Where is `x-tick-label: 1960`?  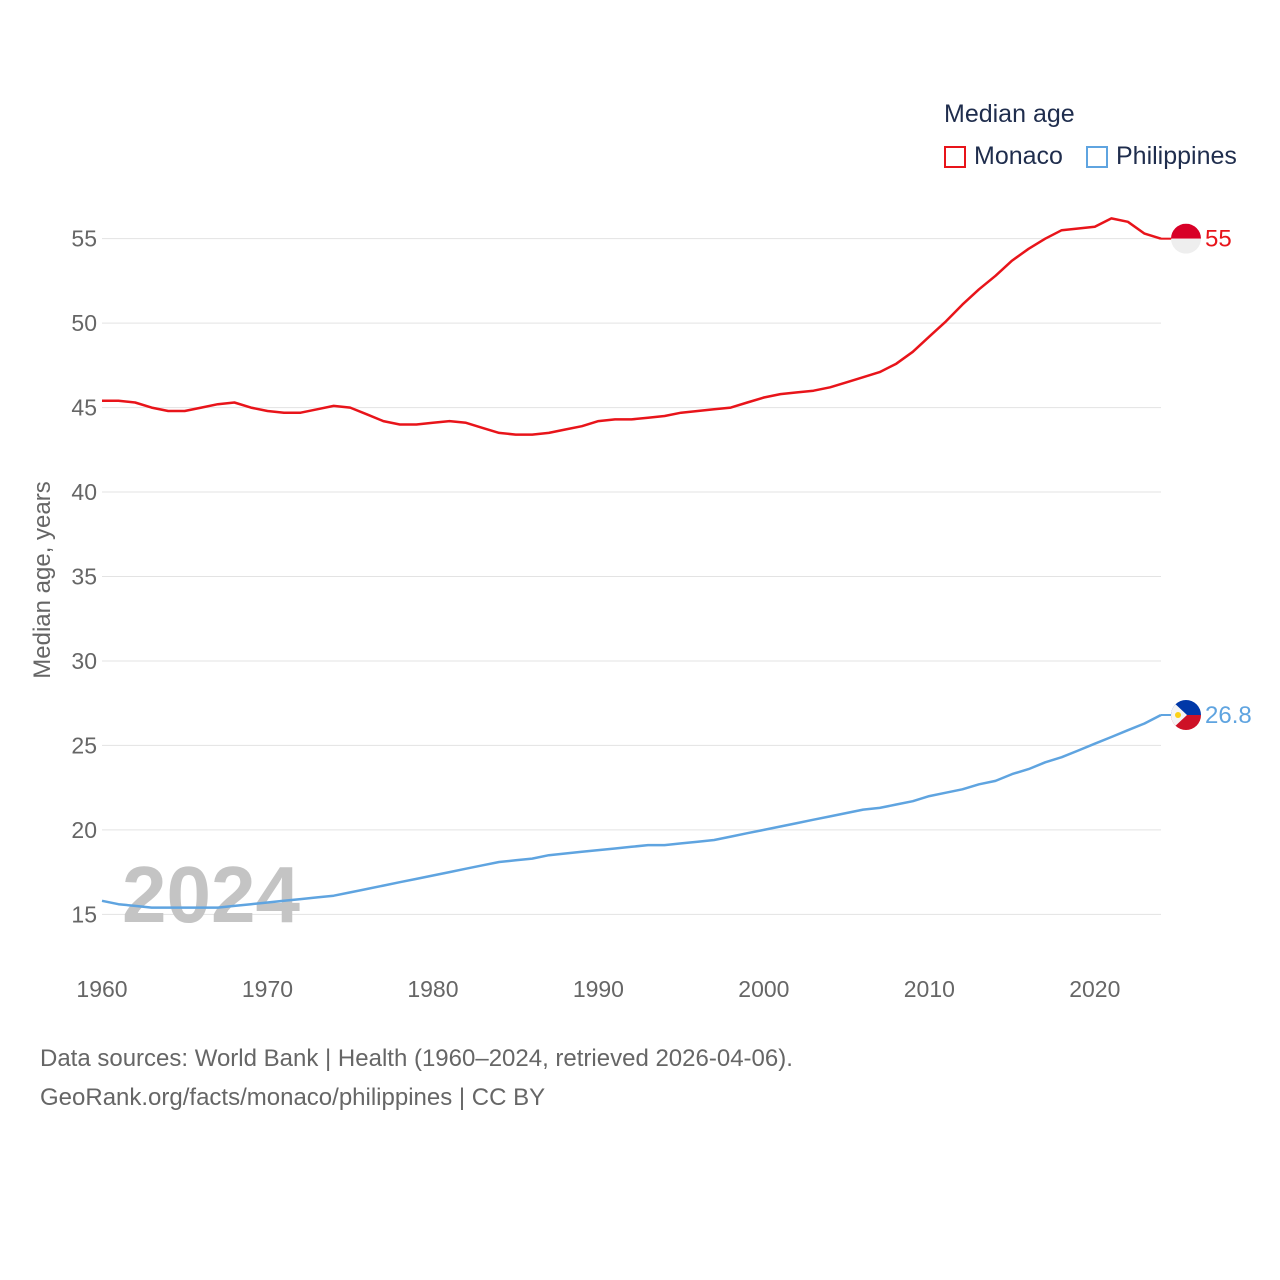
x-tick-label: 1960 is located at coordinates (101, 989).